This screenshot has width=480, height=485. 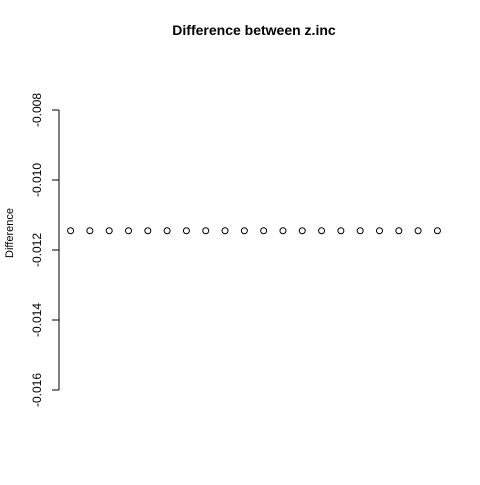 What do you see at coordinates (37, 390) in the screenshot?
I see `y-tick-label: -0.016` at bounding box center [37, 390].